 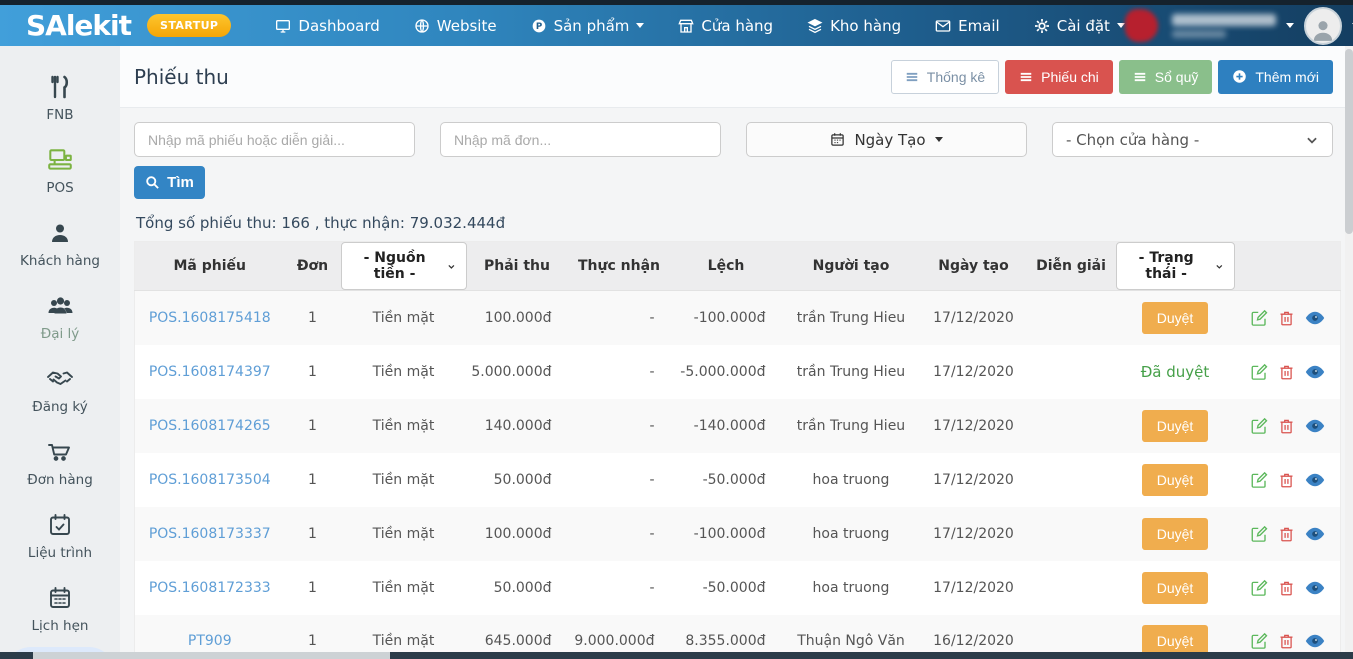 I want to click on nav-item-products: P Sản phẩm, so click(x=588, y=26).